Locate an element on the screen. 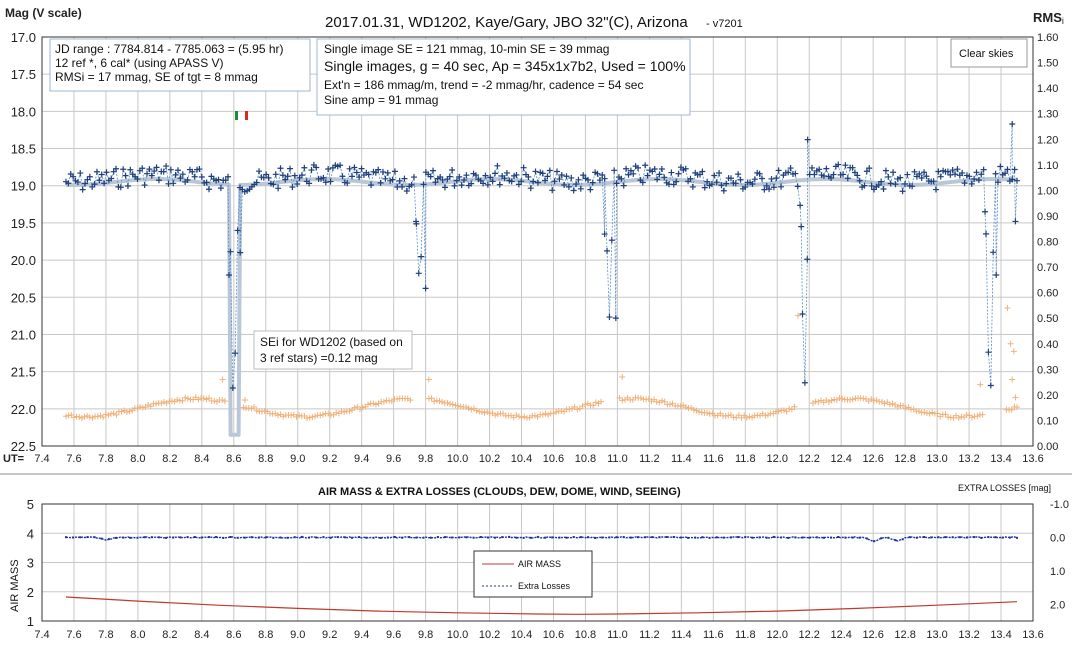 The image size is (1072, 650). upper-xtick-label: 11.0 is located at coordinates (617, 459).